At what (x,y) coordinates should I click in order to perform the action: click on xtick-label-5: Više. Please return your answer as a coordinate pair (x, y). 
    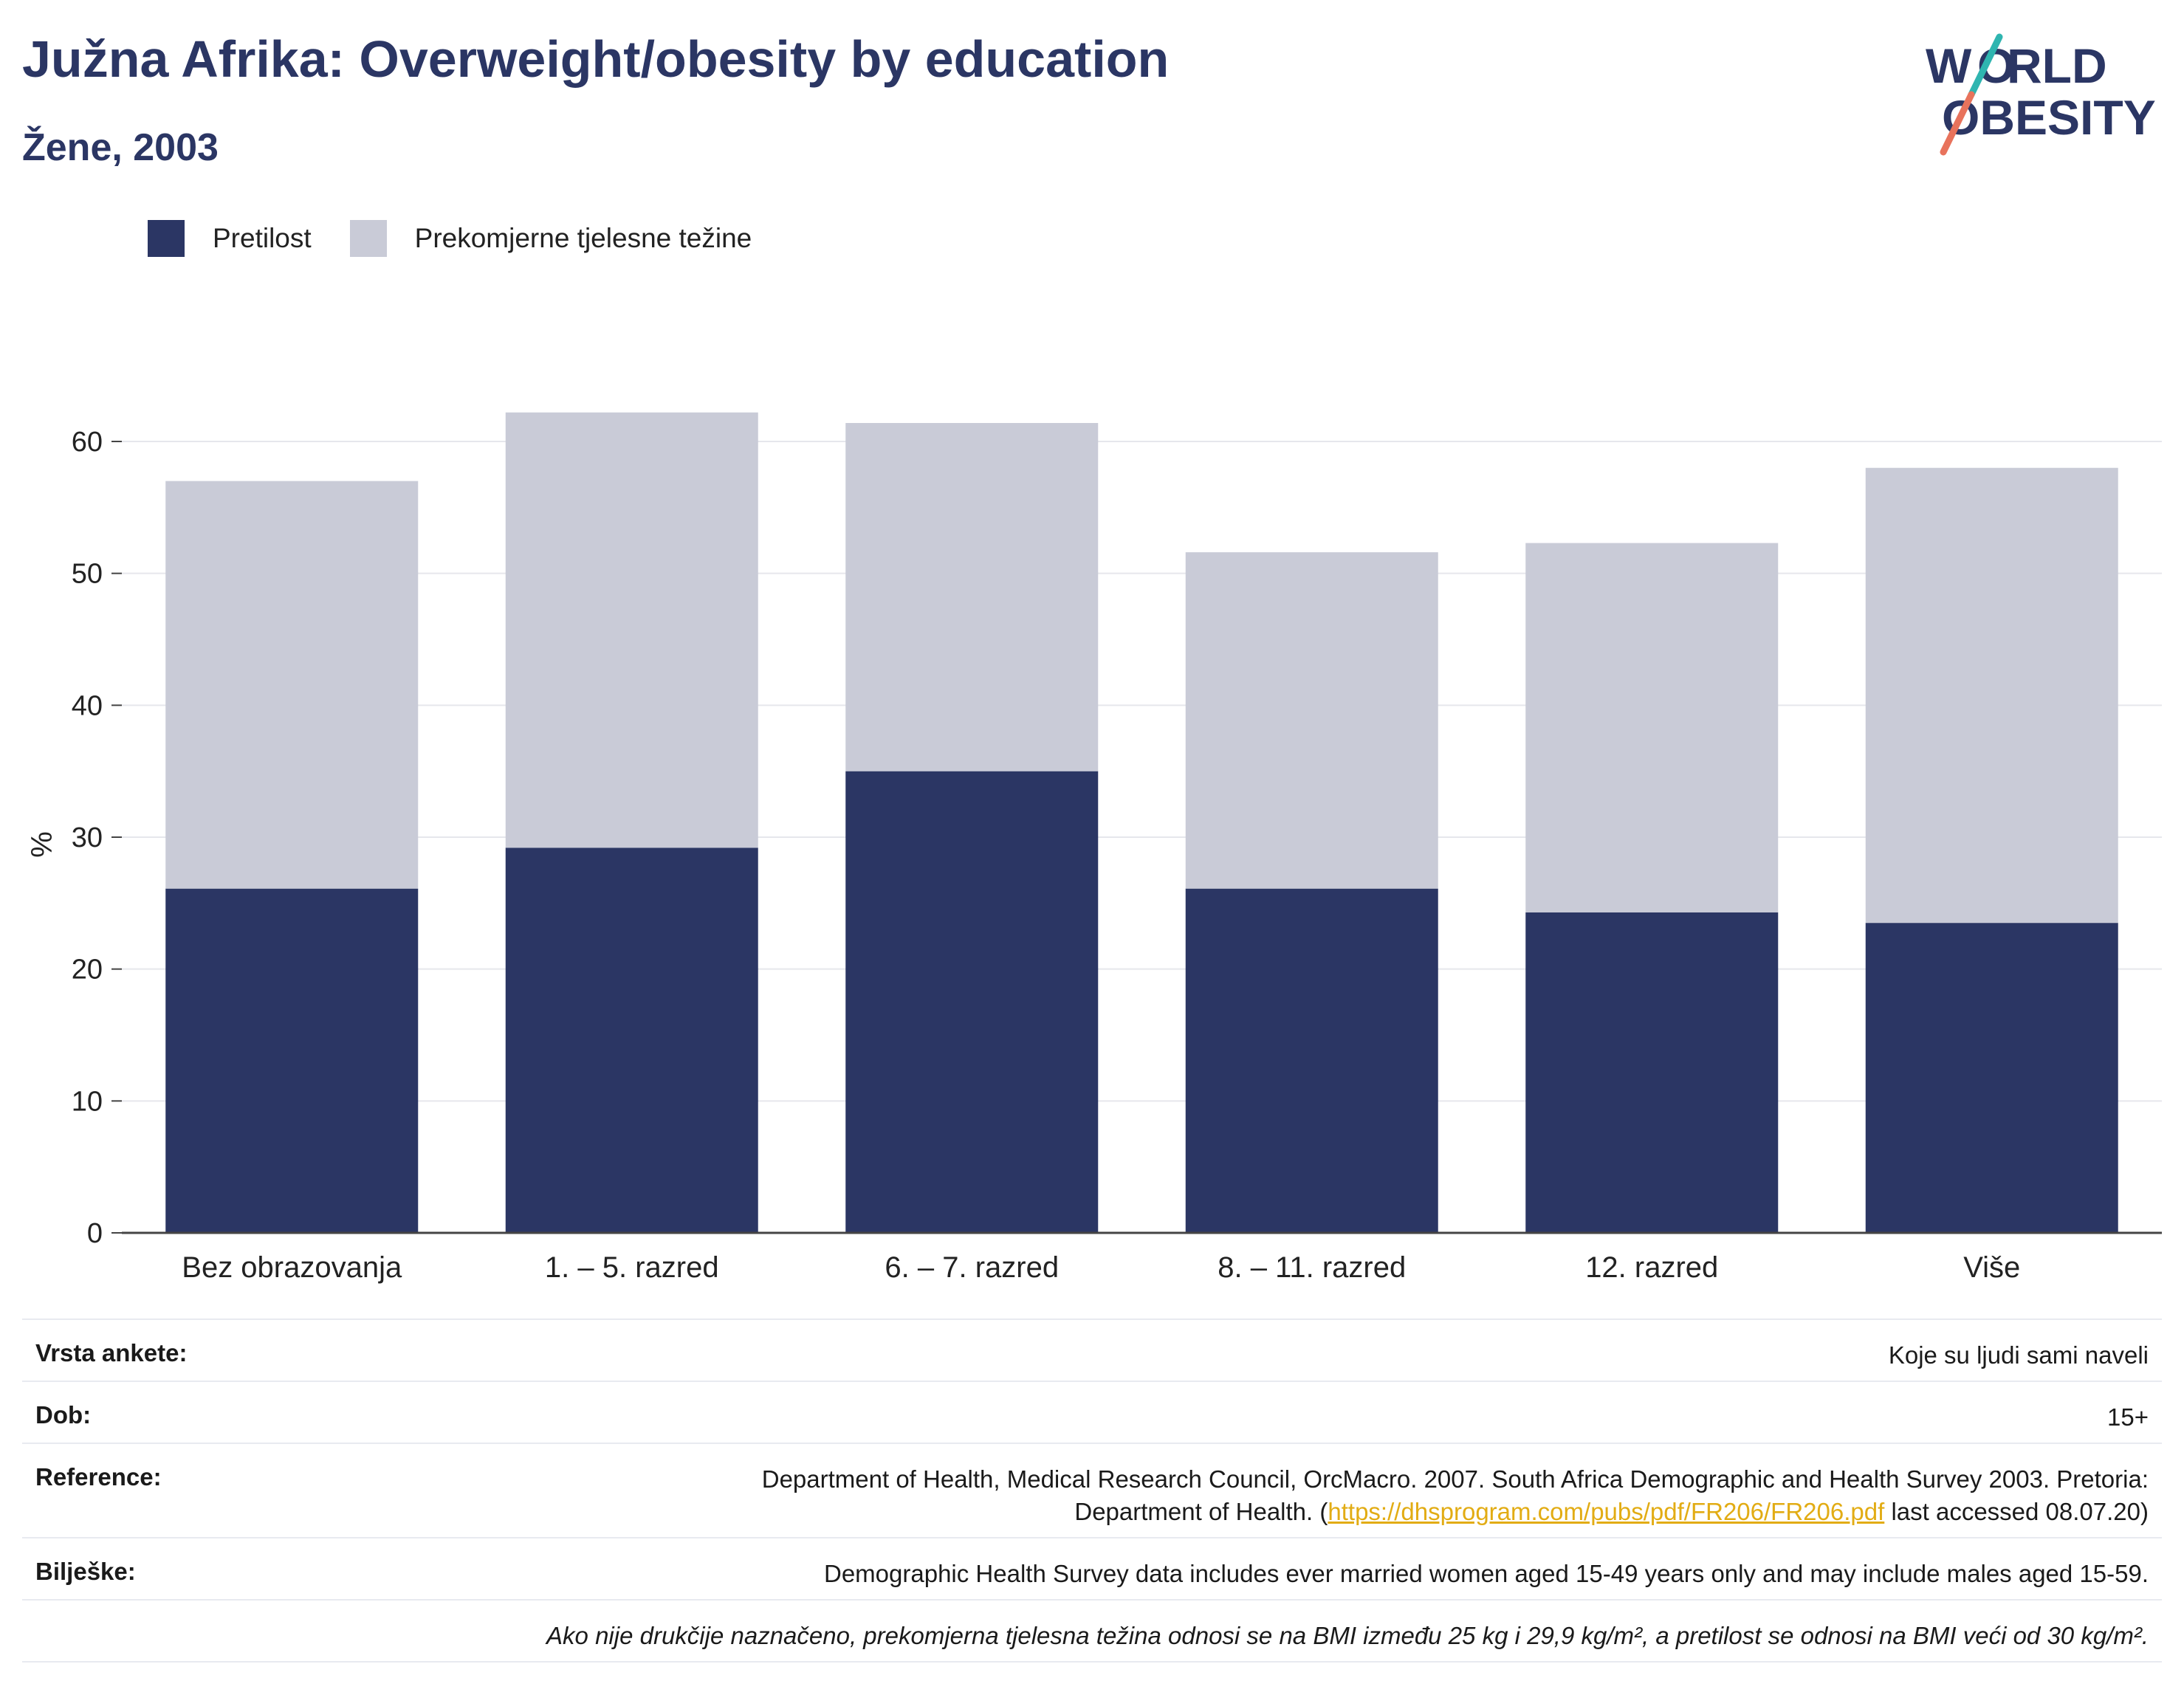
    Looking at the image, I should click on (1992, 1267).